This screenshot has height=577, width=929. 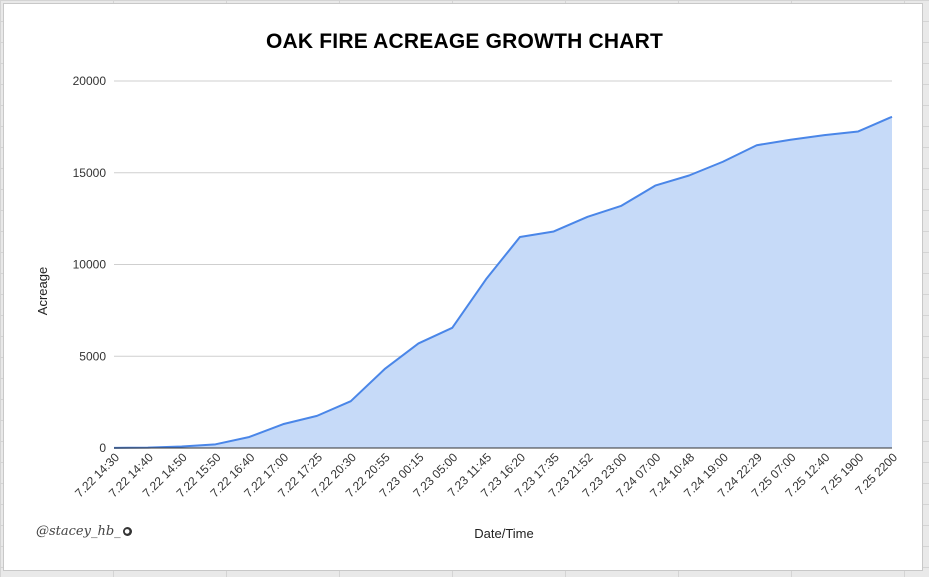 What do you see at coordinates (90, 81) in the screenshot?
I see `y-tick-label: 20000` at bounding box center [90, 81].